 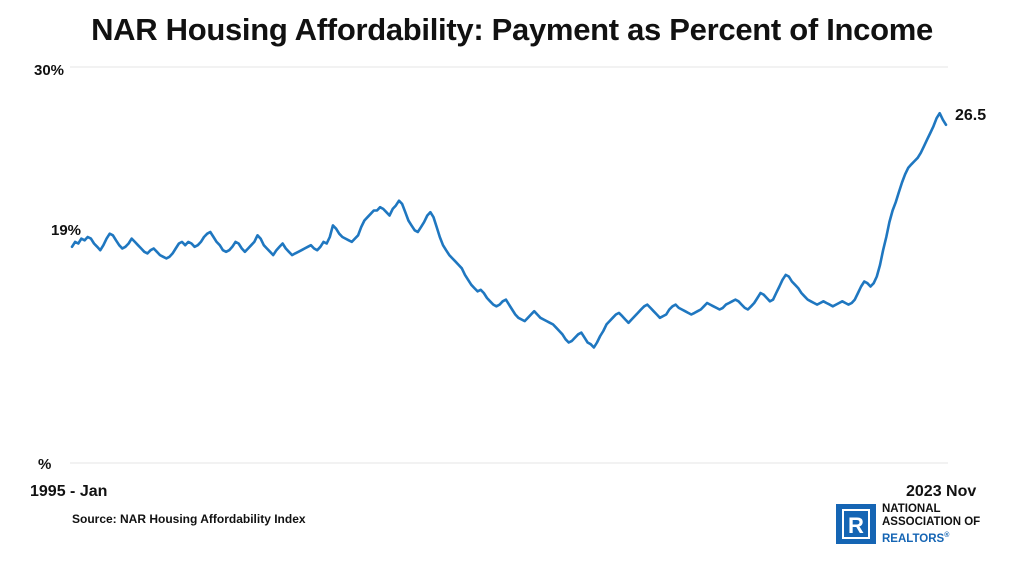 What do you see at coordinates (970, 115) in the screenshot?
I see `end-value-label: 26.5` at bounding box center [970, 115].